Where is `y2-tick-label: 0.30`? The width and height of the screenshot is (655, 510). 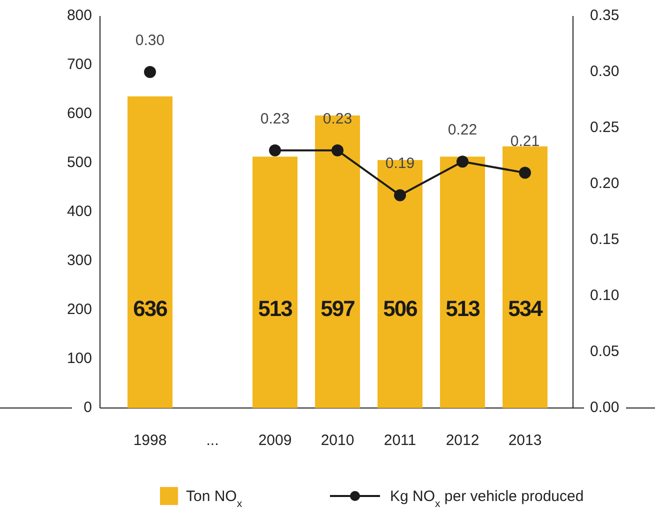
y2-tick-label: 0.30 is located at coordinates (605, 71).